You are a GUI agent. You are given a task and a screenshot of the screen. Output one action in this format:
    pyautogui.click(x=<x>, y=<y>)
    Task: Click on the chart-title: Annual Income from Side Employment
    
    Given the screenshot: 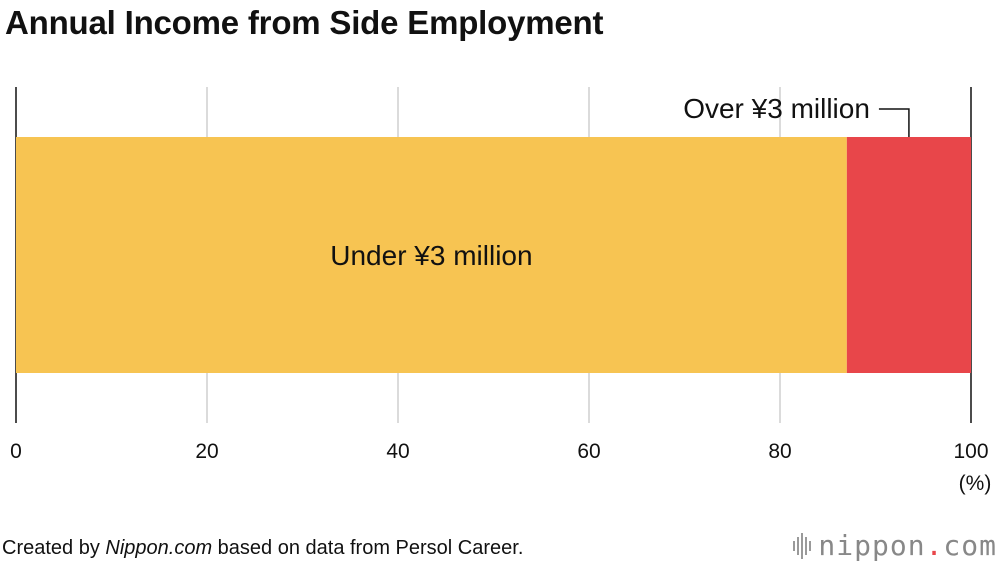 What is the action you would take?
    pyautogui.click(x=304, y=22)
    